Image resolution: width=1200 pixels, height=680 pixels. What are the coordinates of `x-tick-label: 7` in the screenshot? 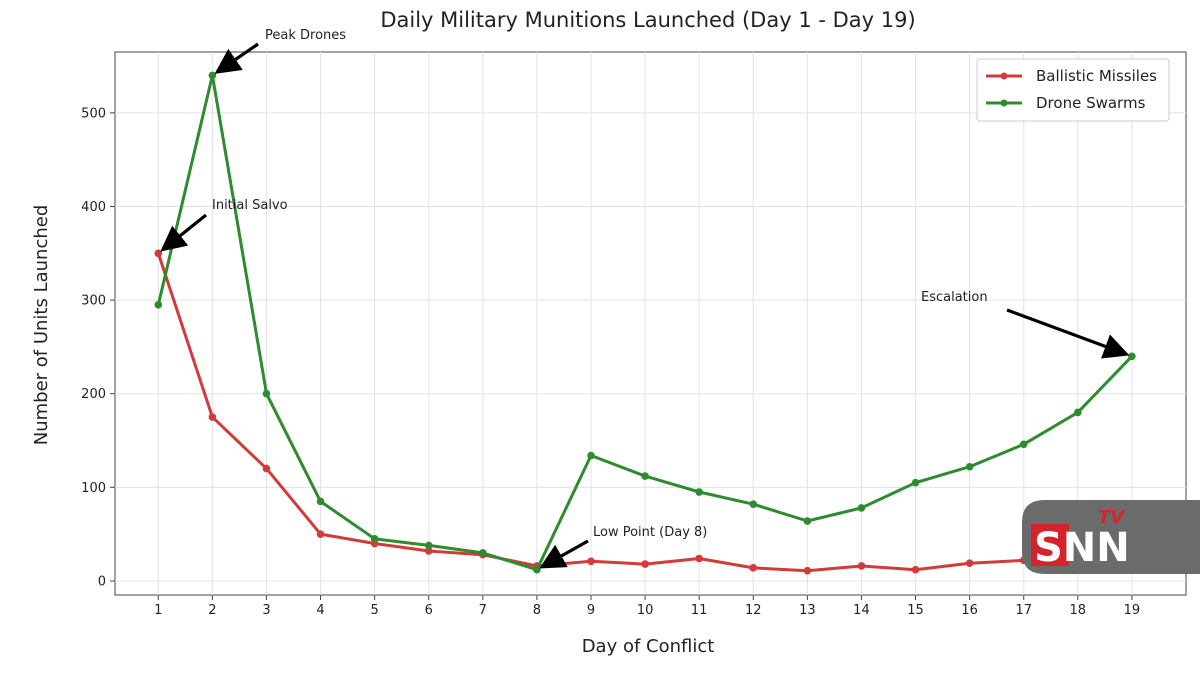 It's located at (483, 610).